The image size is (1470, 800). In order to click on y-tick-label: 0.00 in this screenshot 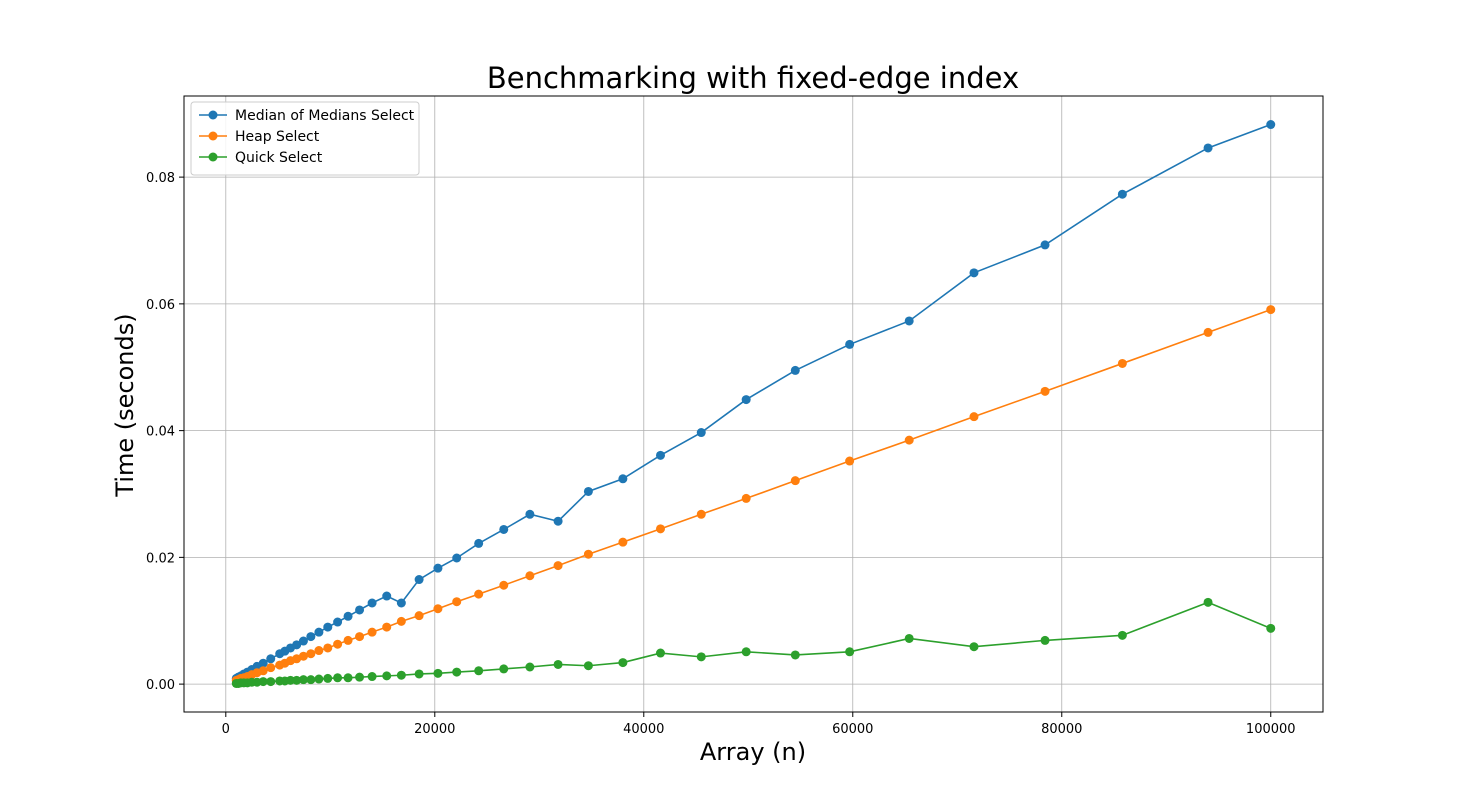, I will do `click(160, 685)`.